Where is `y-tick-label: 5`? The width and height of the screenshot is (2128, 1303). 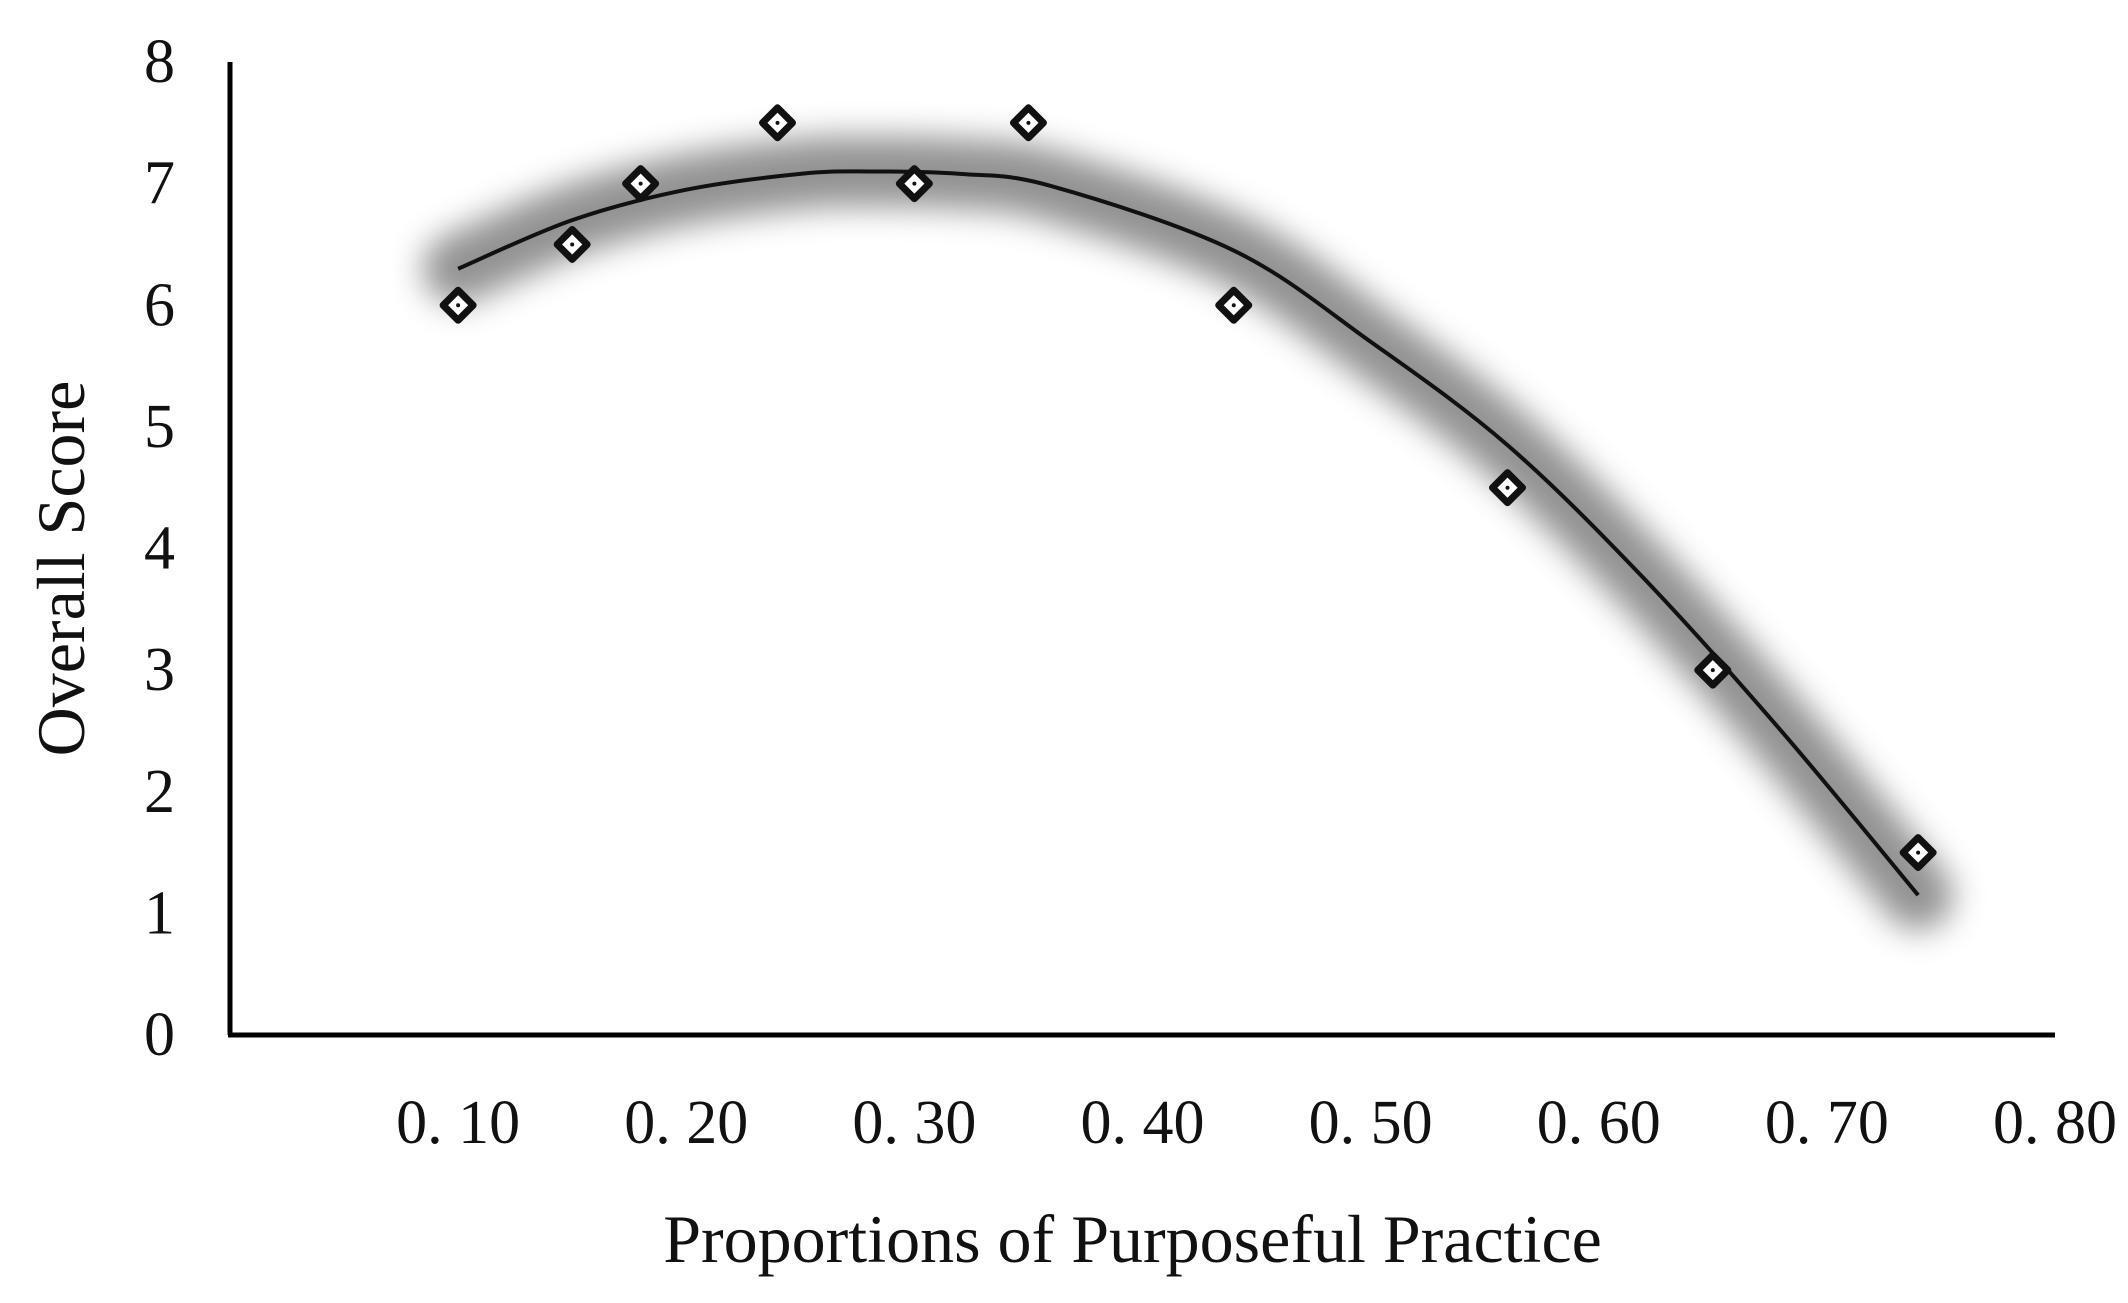
y-tick-label: 5 is located at coordinates (159, 427).